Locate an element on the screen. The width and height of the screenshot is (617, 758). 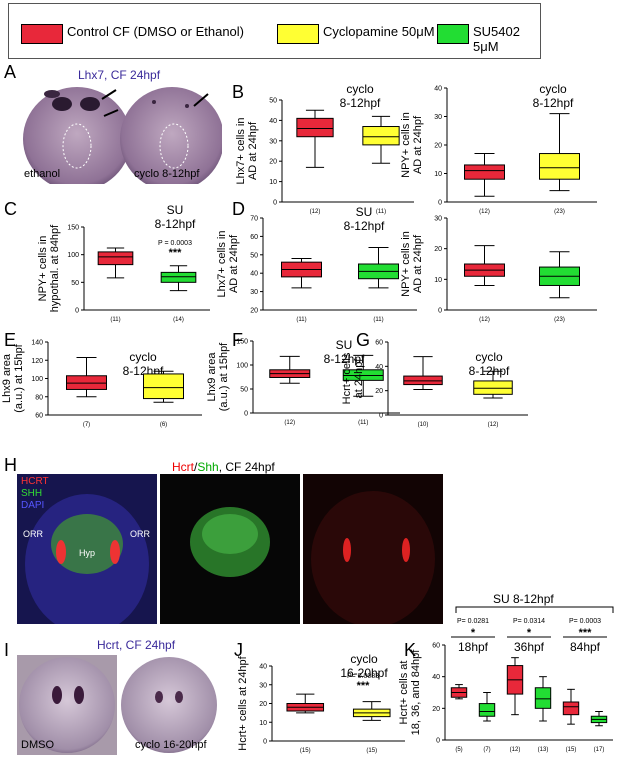
panel-h-title: Hcrt/Shh, CF 24hpf is located at coordinates (223, 467).